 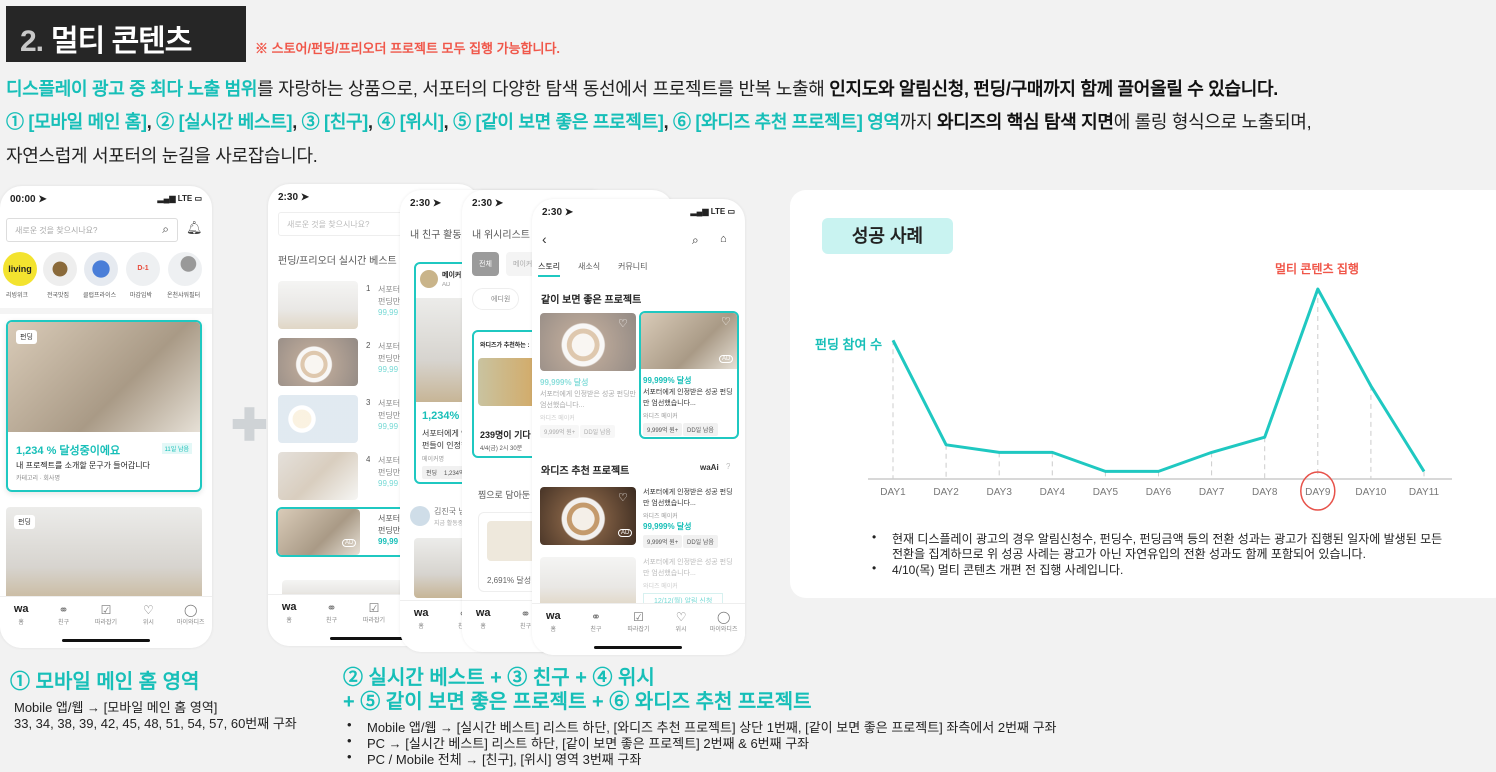 I want to click on x-tick-label: DAY9, so click(x=1318, y=492).